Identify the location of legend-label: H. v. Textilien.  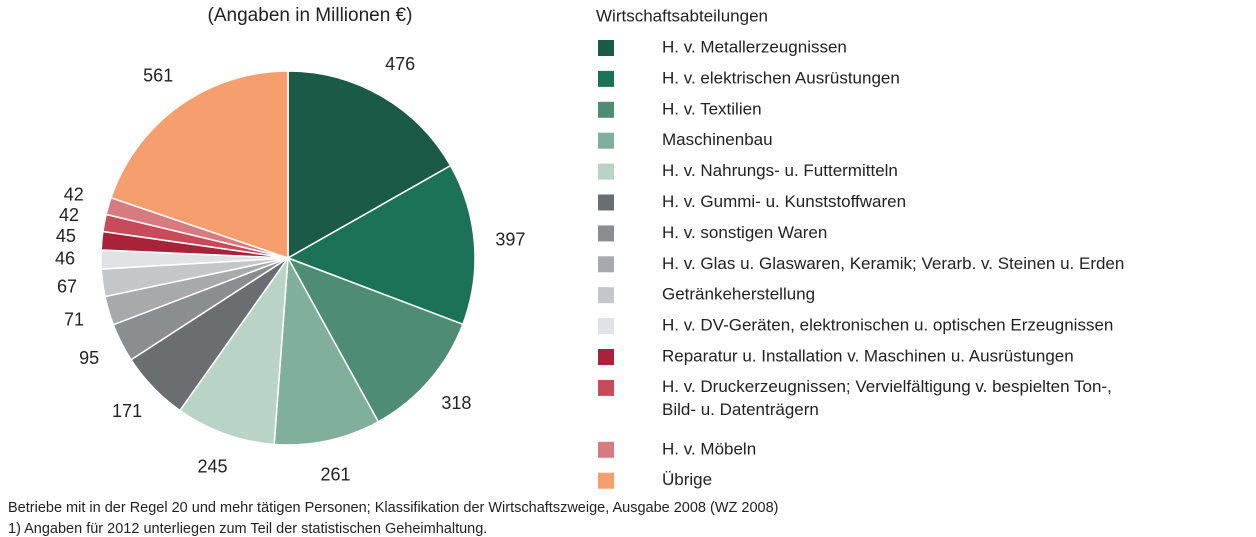
(712, 108).